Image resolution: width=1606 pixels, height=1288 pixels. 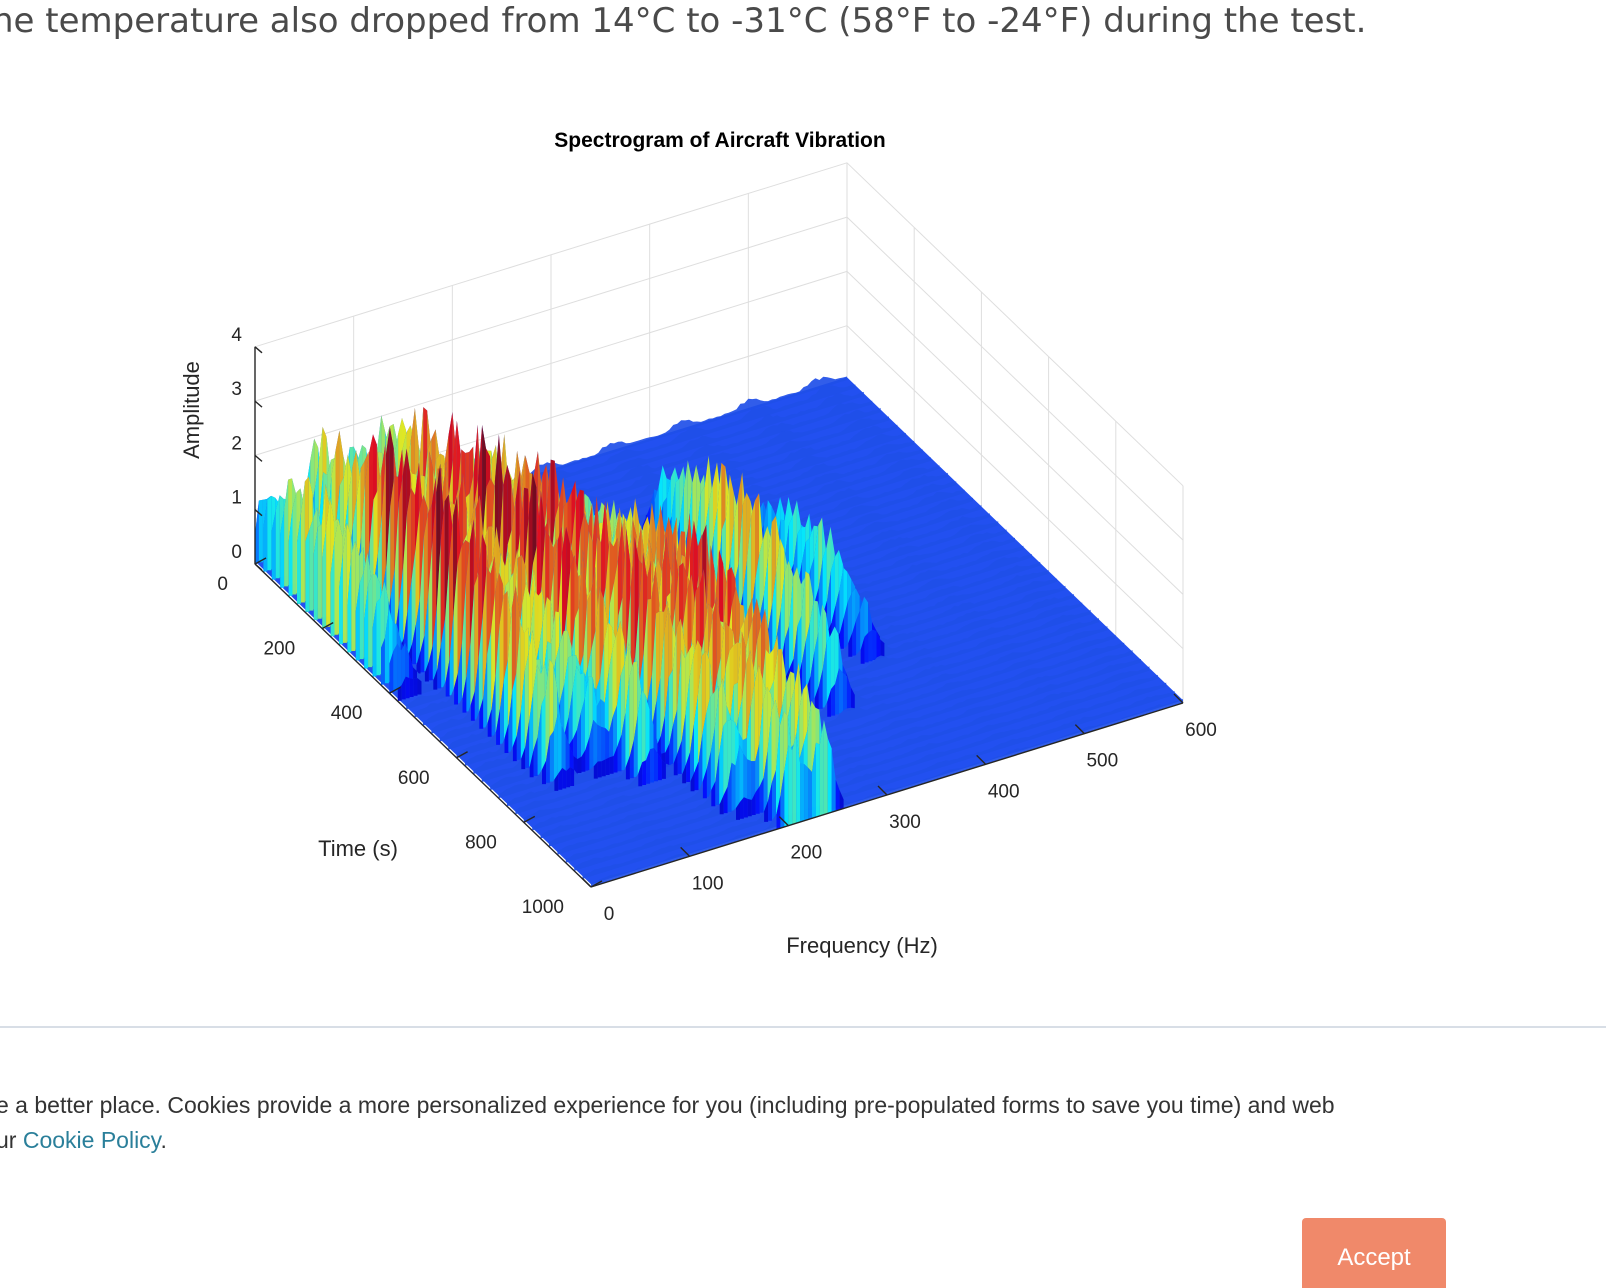 What do you see at coordinates (236, 389) in the screenshot?
I see `z-tick-label: 3` at bounding box center [236, 389].